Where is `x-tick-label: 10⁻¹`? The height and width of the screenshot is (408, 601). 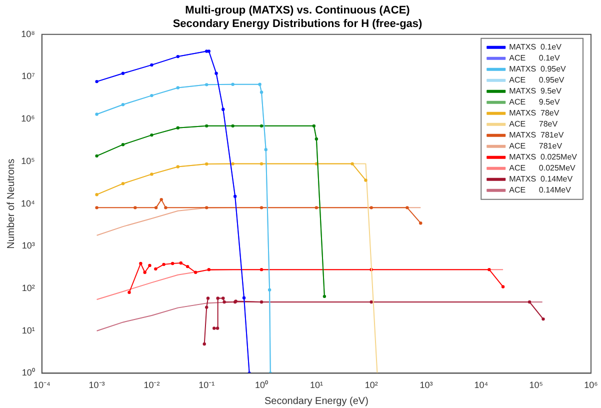
x-tick-label: 10⁻¹ is located at coordinates (206, 385).